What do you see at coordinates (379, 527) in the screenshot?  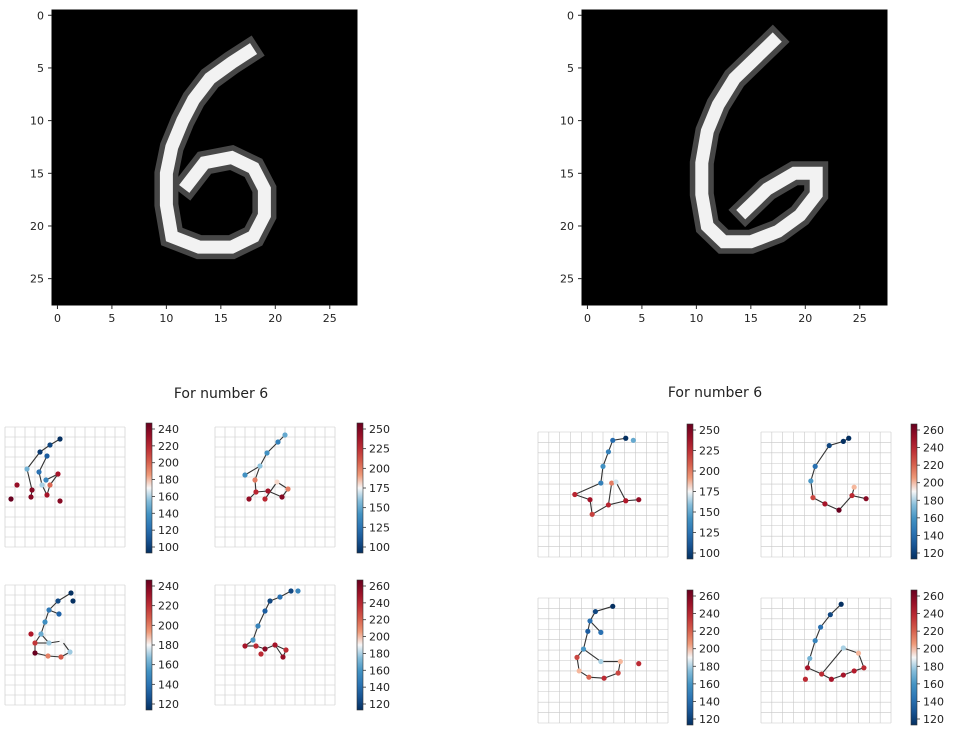 I see `colorbar-tick-label: 125` at bounding box center [379, 527].